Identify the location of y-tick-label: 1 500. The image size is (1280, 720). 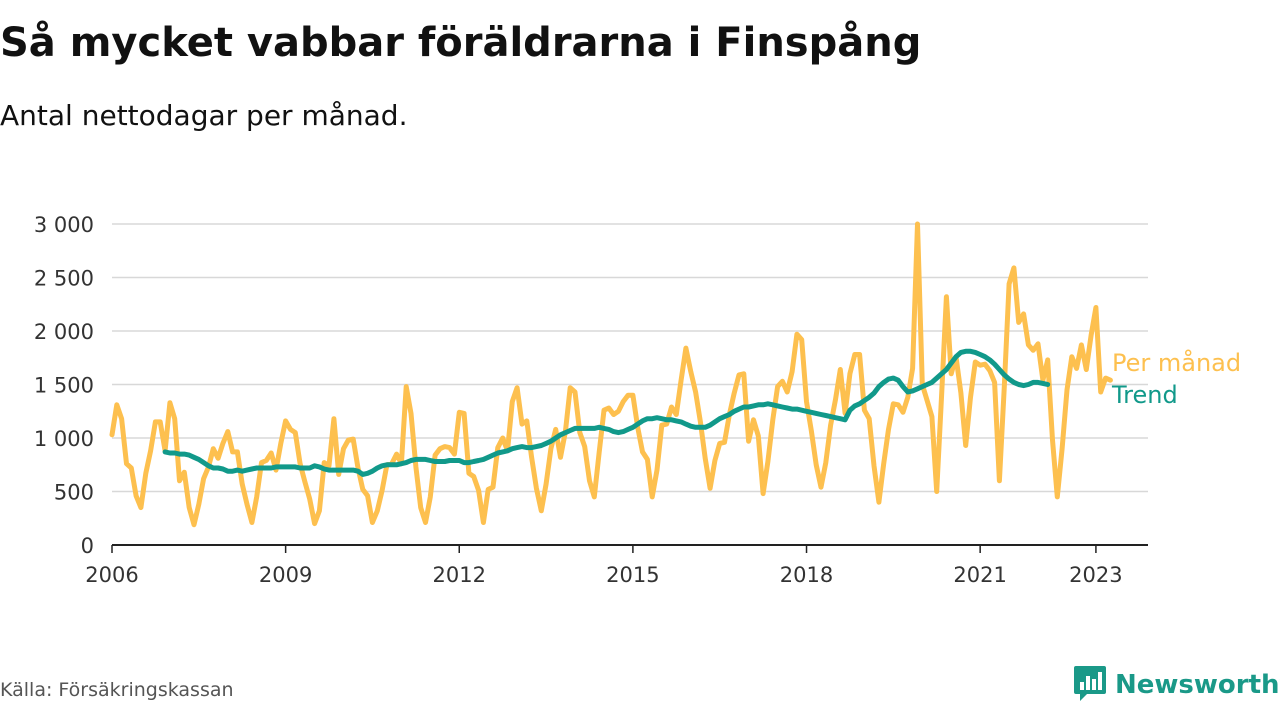
(64, 386).